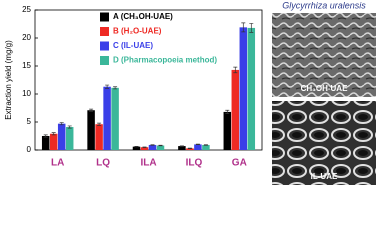  Describe the element at coordinates (8, 80) in the screenshot. I see `y-axis-label: Extraction yield (mg/g)` at that location.